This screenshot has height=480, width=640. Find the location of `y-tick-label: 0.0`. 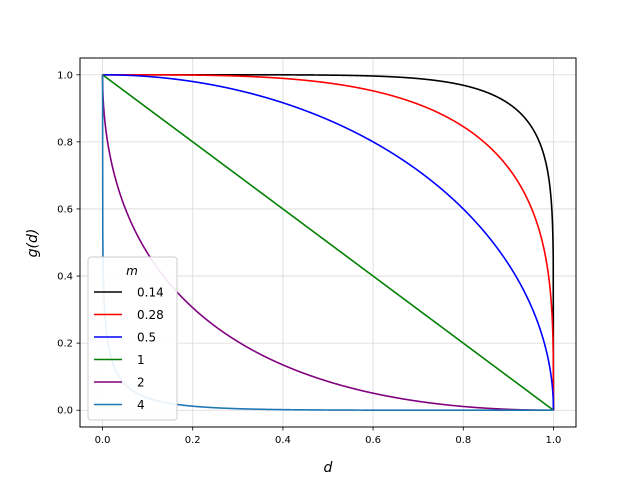

y-tick-label: 0.0 is located at coordinates (65, 411).